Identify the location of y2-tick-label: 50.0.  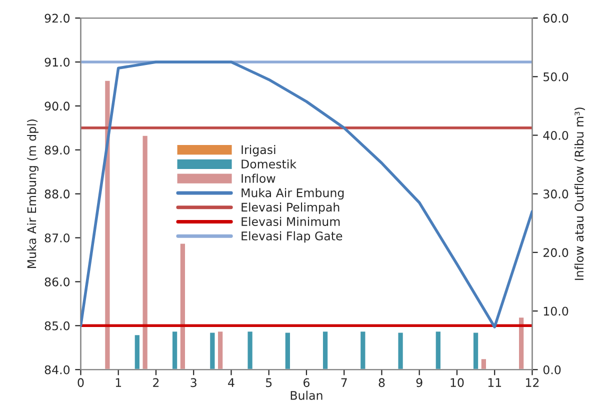
(556, 77).